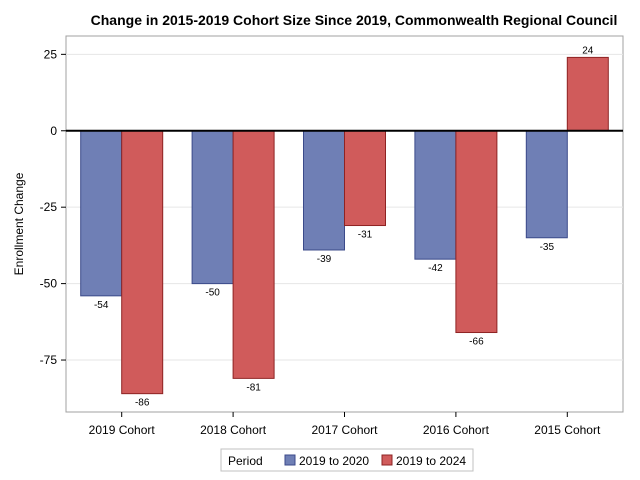 The width and height of the screenshot is (640, 480). I want to click on legend: Period 2019 to 2020 2019 to 2024, so click(347, 460).